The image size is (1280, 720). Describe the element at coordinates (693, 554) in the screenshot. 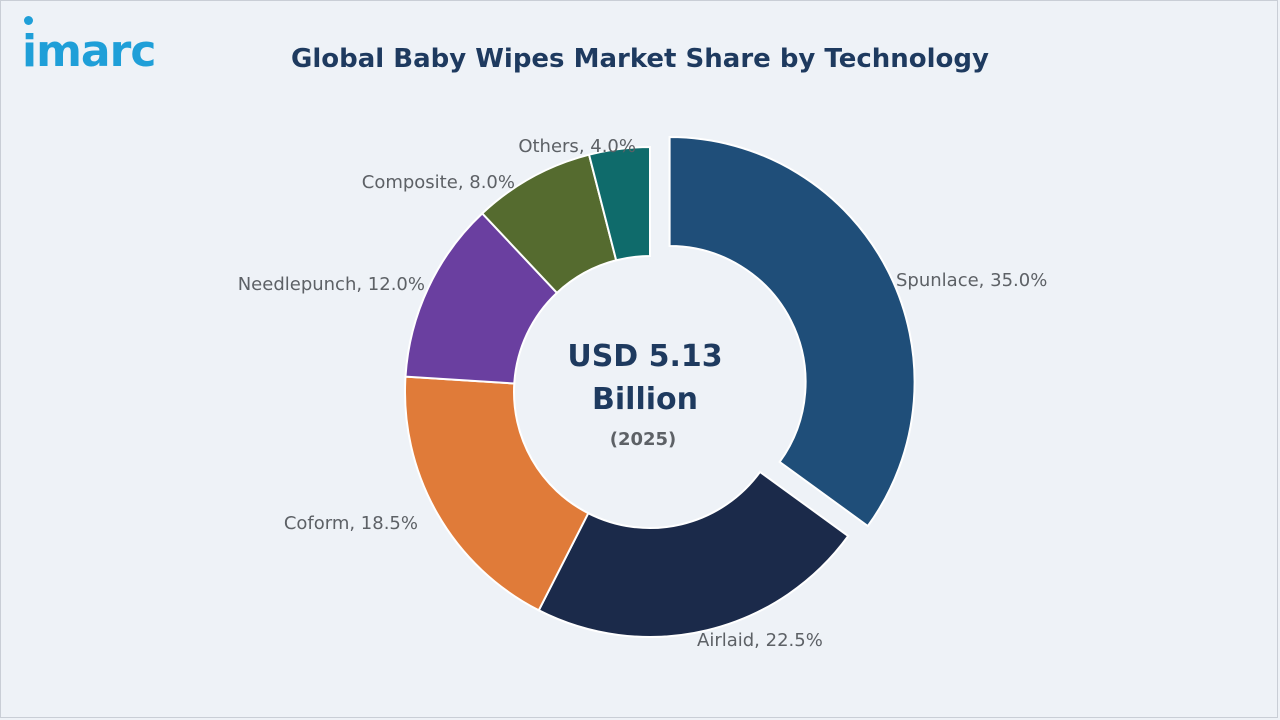

I see `slice-airlaid` at that location.